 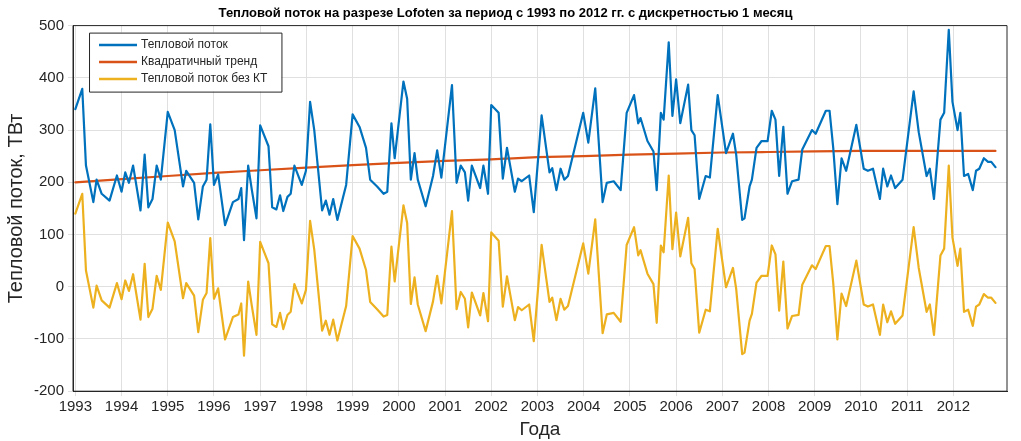 I want to click on x-tick-label: 1996, so click(x=214, y=406).